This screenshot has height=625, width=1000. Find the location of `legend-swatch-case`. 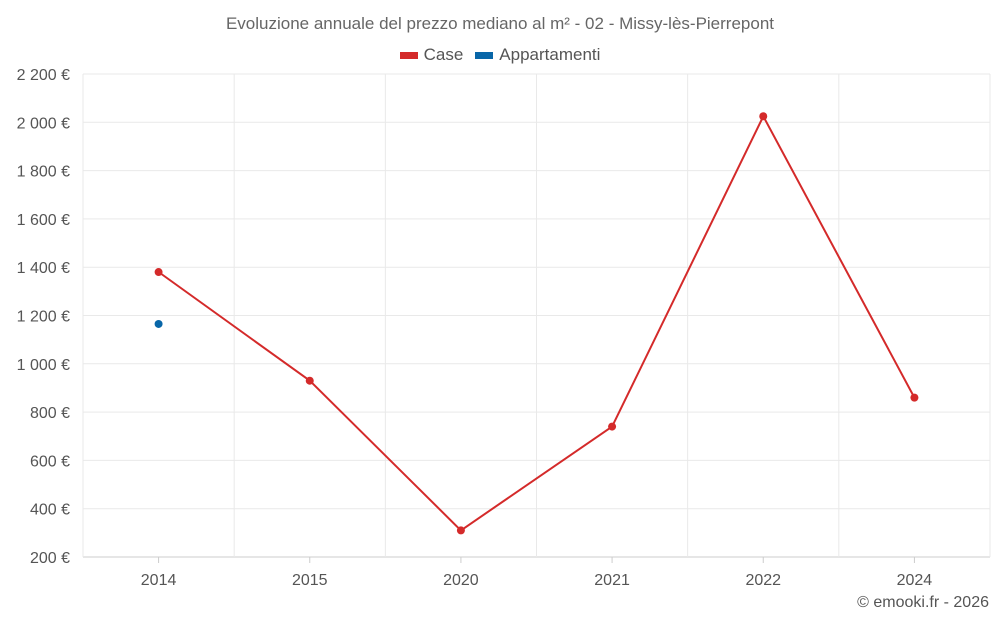

legend-swatch-case is located at coordinates (408, 55).